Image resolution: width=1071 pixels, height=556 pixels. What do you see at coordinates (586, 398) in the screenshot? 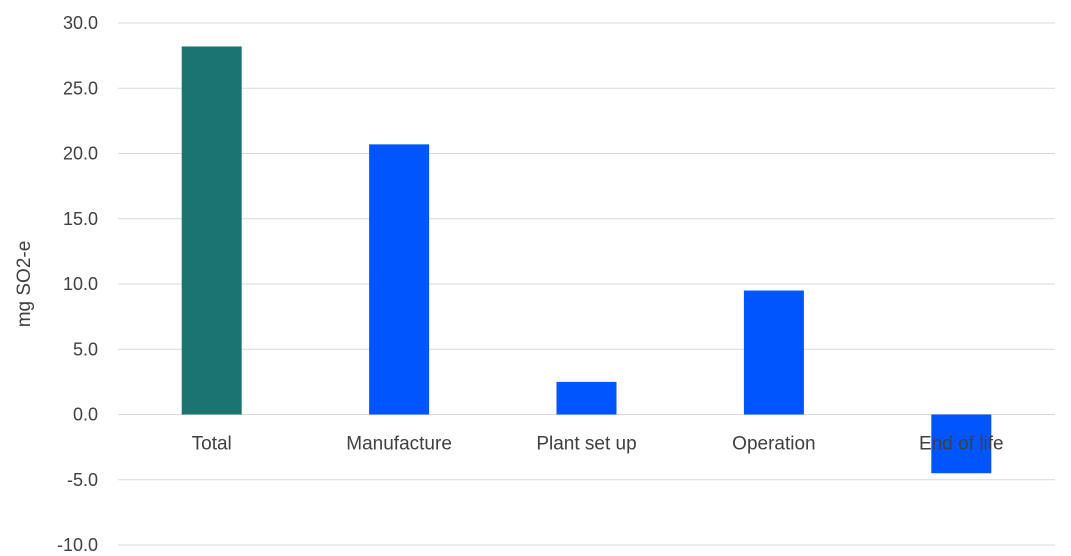
I see `bar-plant-set-up` at bounding box center [586, 398].